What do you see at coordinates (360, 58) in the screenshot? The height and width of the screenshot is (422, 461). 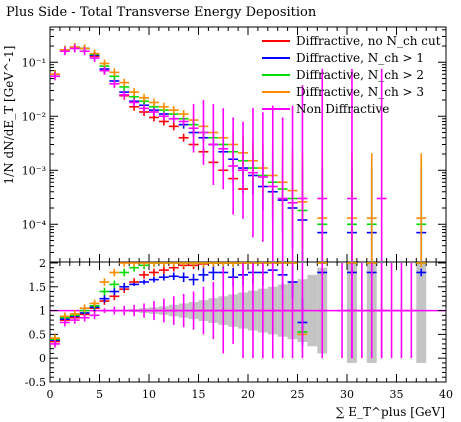 I see `legend-label: Diffractive, N_ch > 1` at bounding box center [360, 58].